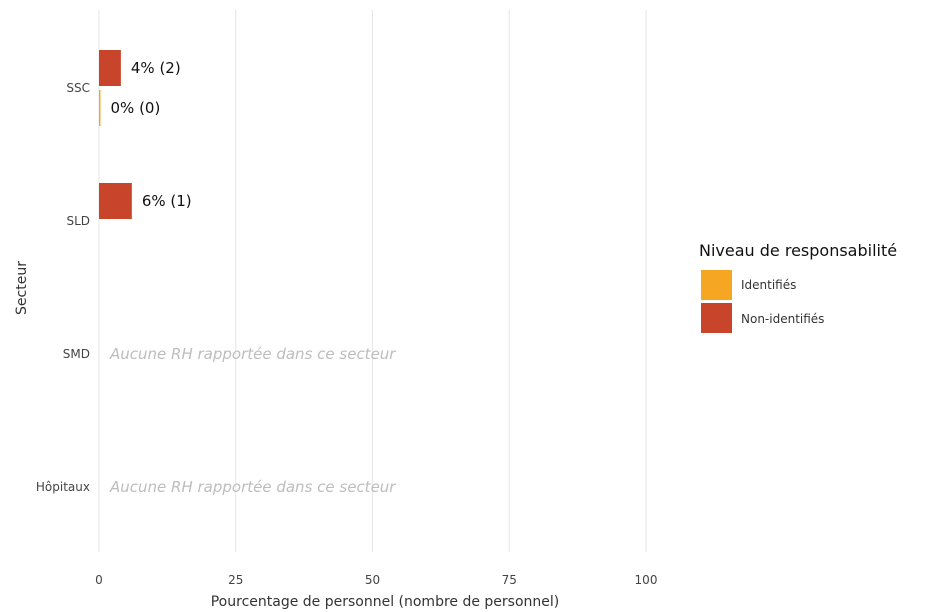 The image size is (943, 612). Describe the element at coordinates (99, 580) in the screenshot. I see `x-tick-label-0: 0` at that location.